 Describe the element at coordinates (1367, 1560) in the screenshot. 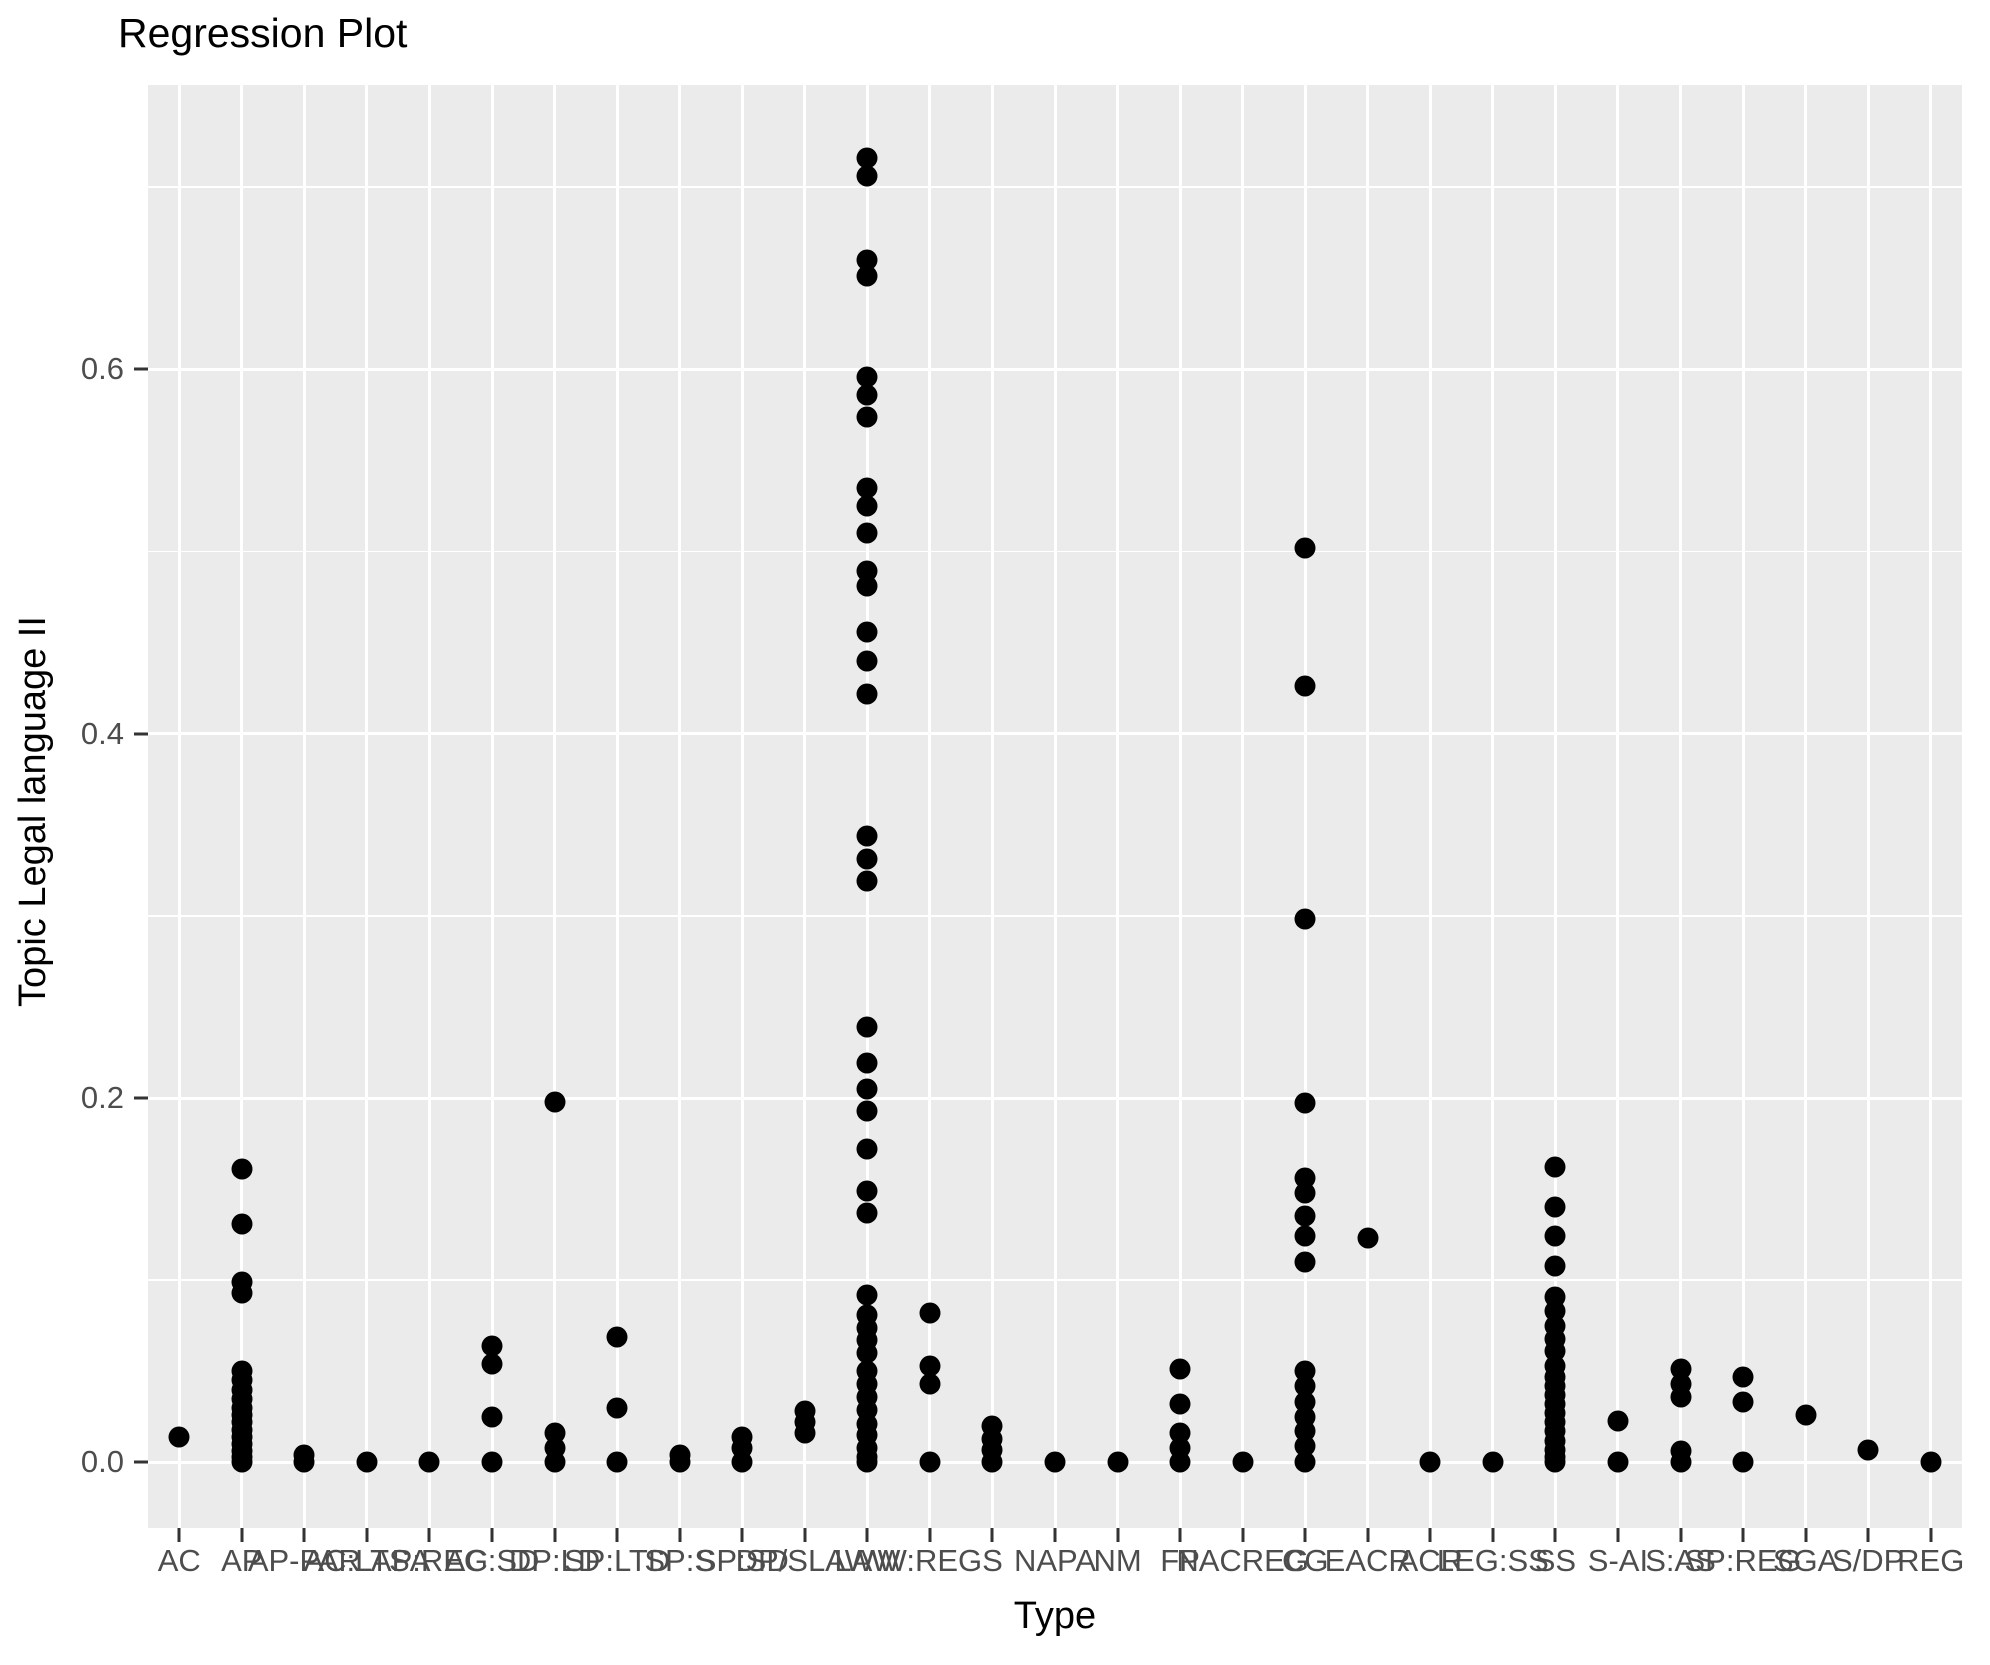

I see `x-tick-label: EACR` at that location.